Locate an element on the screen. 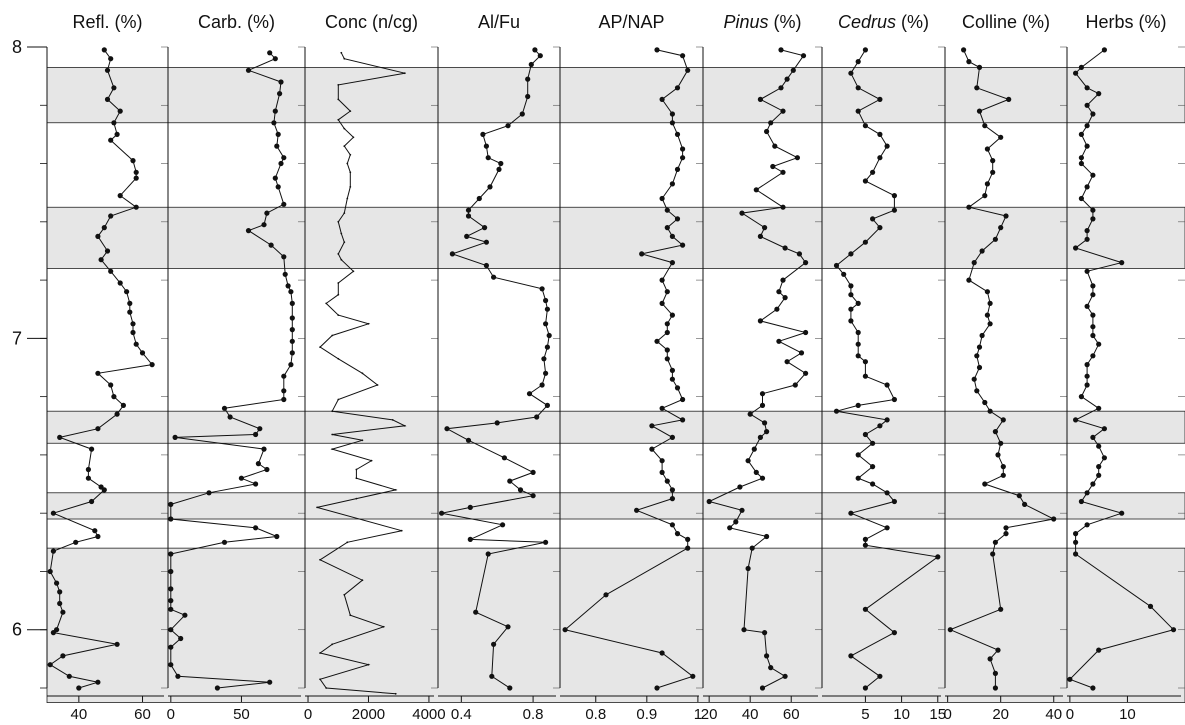 The height and width of the screenshot is (725, 1185). panel-2-x-tick-label: 0 is located at coordinates (171, 714).